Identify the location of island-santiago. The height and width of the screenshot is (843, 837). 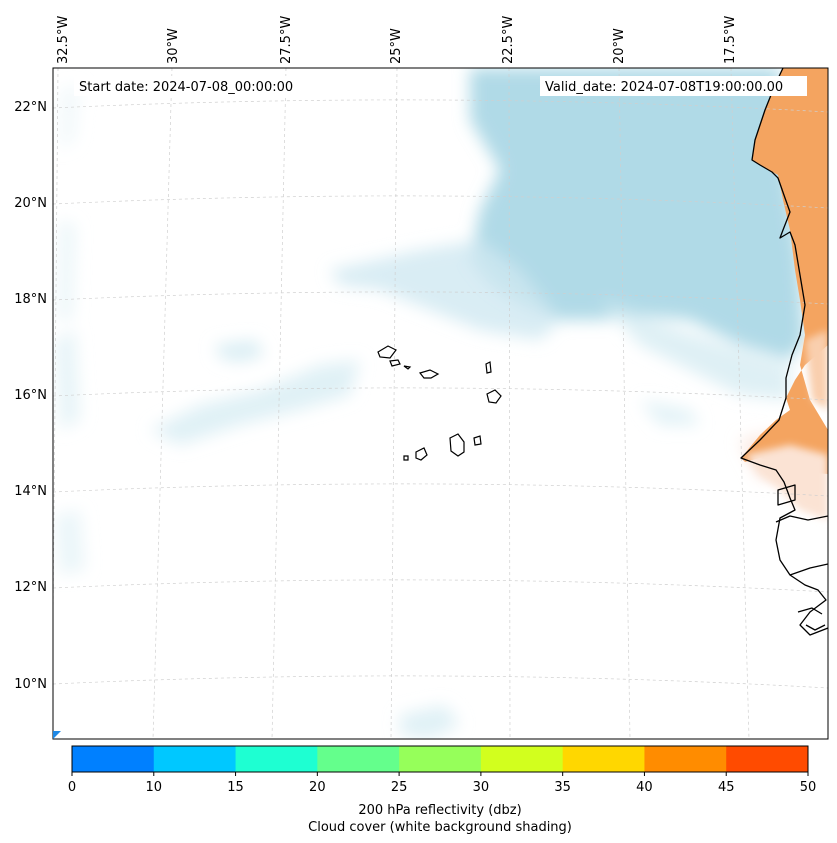
(457, 445).